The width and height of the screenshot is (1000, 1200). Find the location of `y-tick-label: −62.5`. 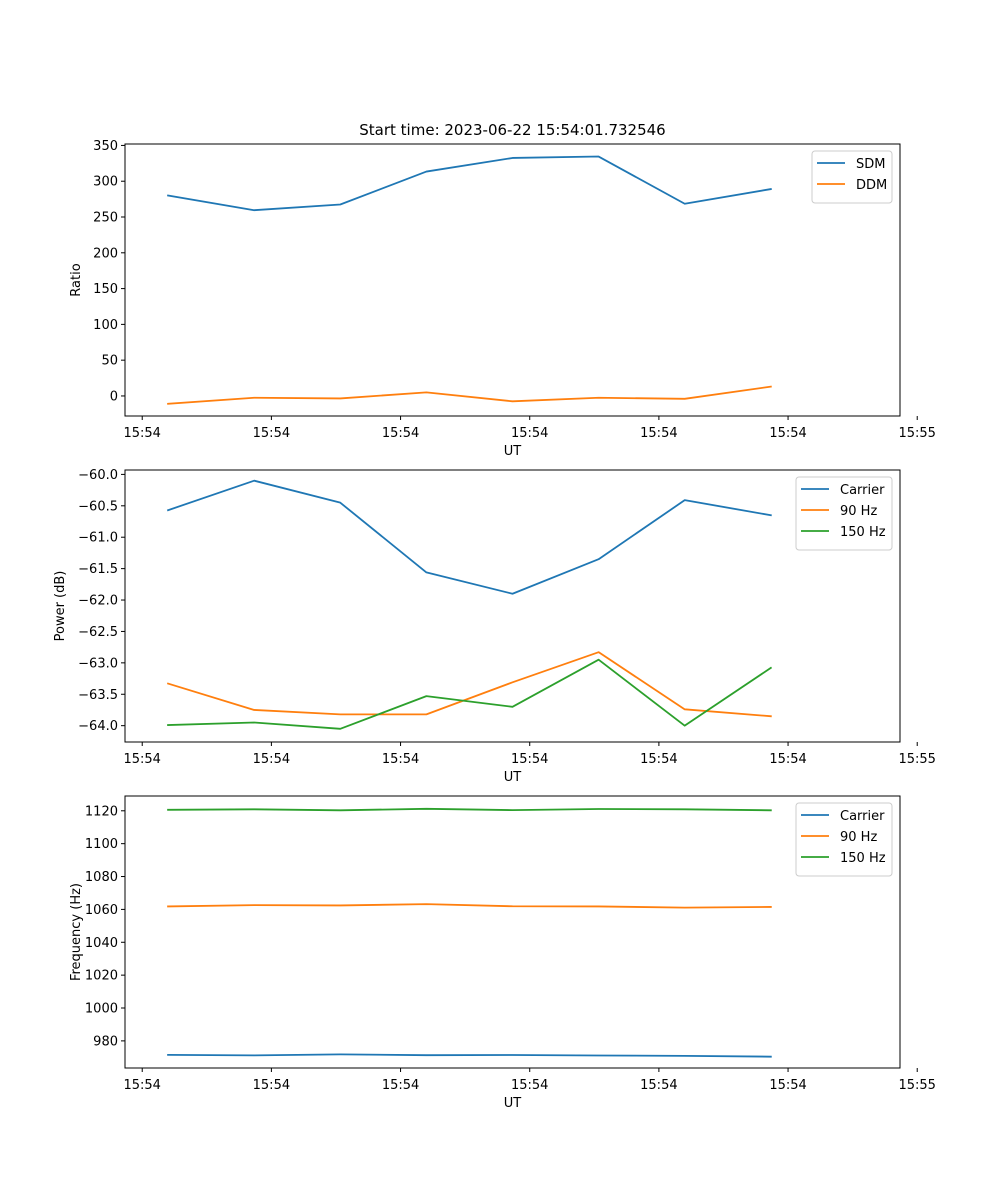

y-tick-label: −62.5 is located at coordinates (98, 632).